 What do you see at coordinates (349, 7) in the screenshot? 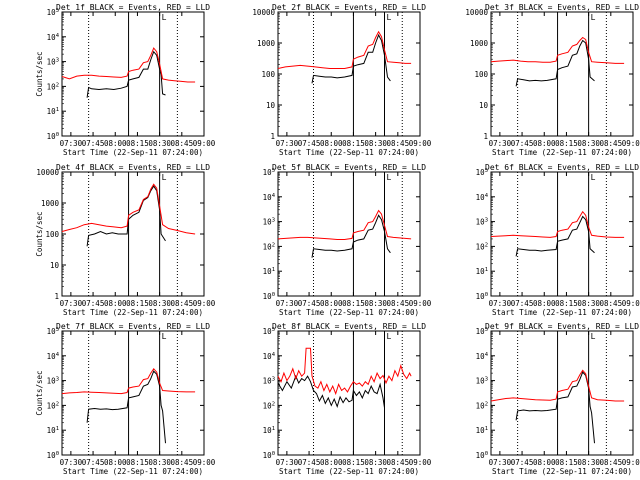
I see `panel-title: Det 2f BLACK = Events, RED = LLD` at bounding box center [349, 7].